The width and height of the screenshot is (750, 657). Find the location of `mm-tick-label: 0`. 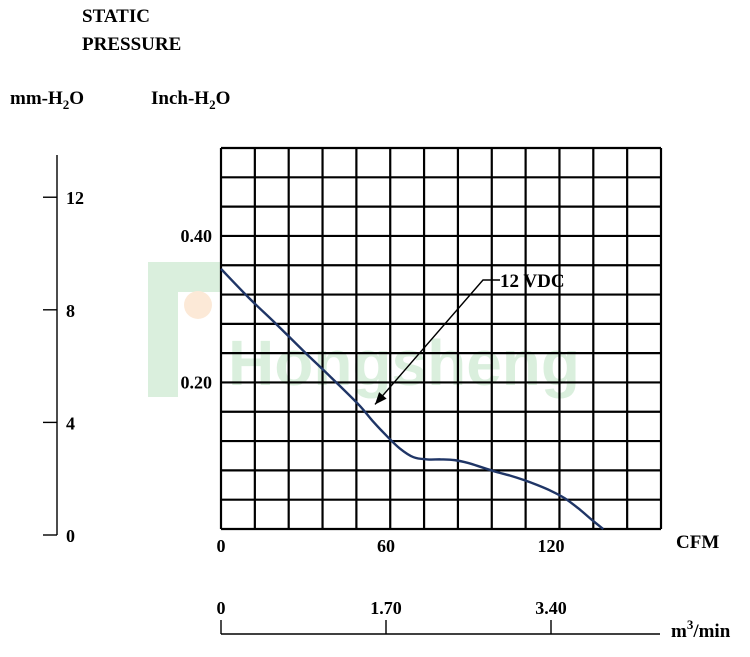

mm-tick-label: 0 is located at coordinates (70, 536).